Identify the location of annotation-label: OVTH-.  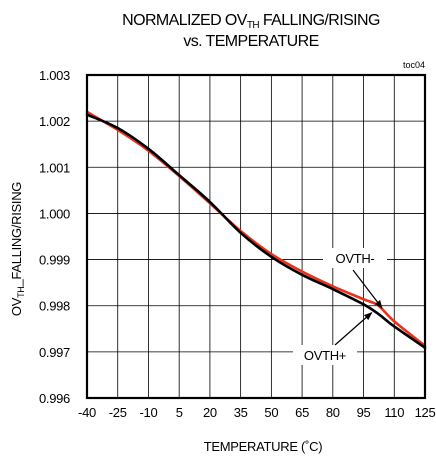
(355, 258).